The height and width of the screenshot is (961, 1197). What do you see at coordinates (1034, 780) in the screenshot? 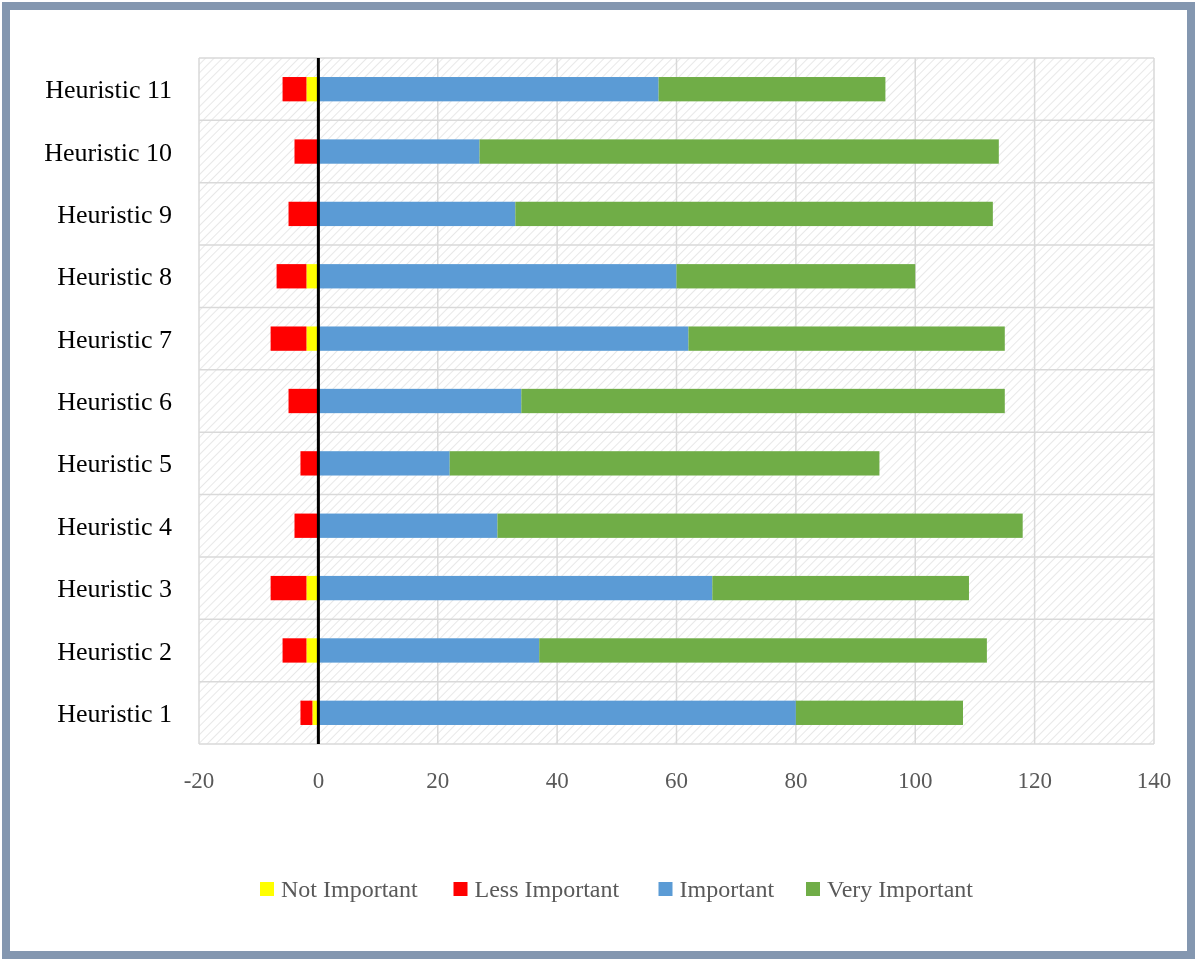
I see `x-tick-label: 120` at bounding box center [1034, 780].